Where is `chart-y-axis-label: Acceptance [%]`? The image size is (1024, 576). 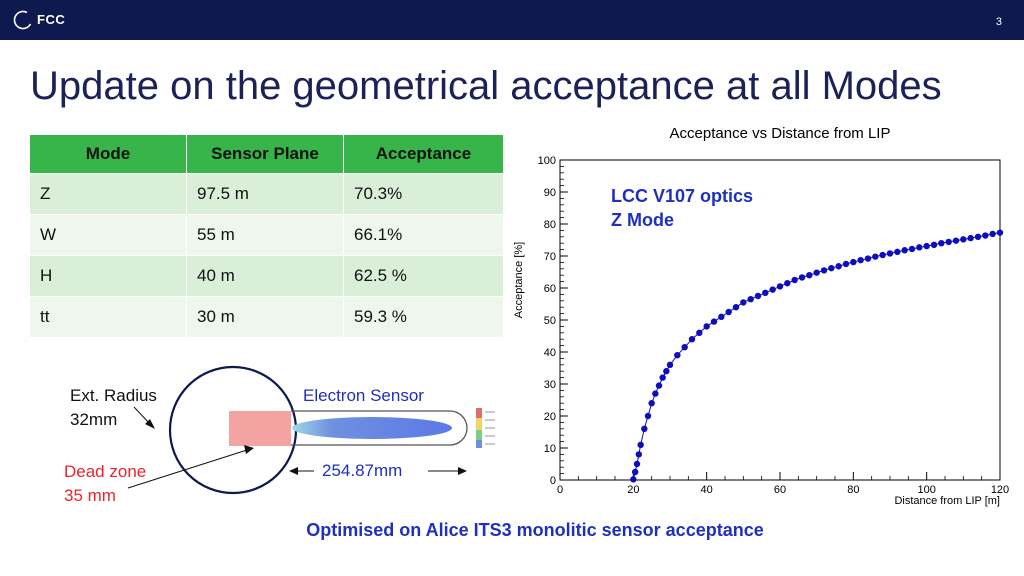
chart-y-axis-label: Acceptance [%] is located at coordinates (519, 280).